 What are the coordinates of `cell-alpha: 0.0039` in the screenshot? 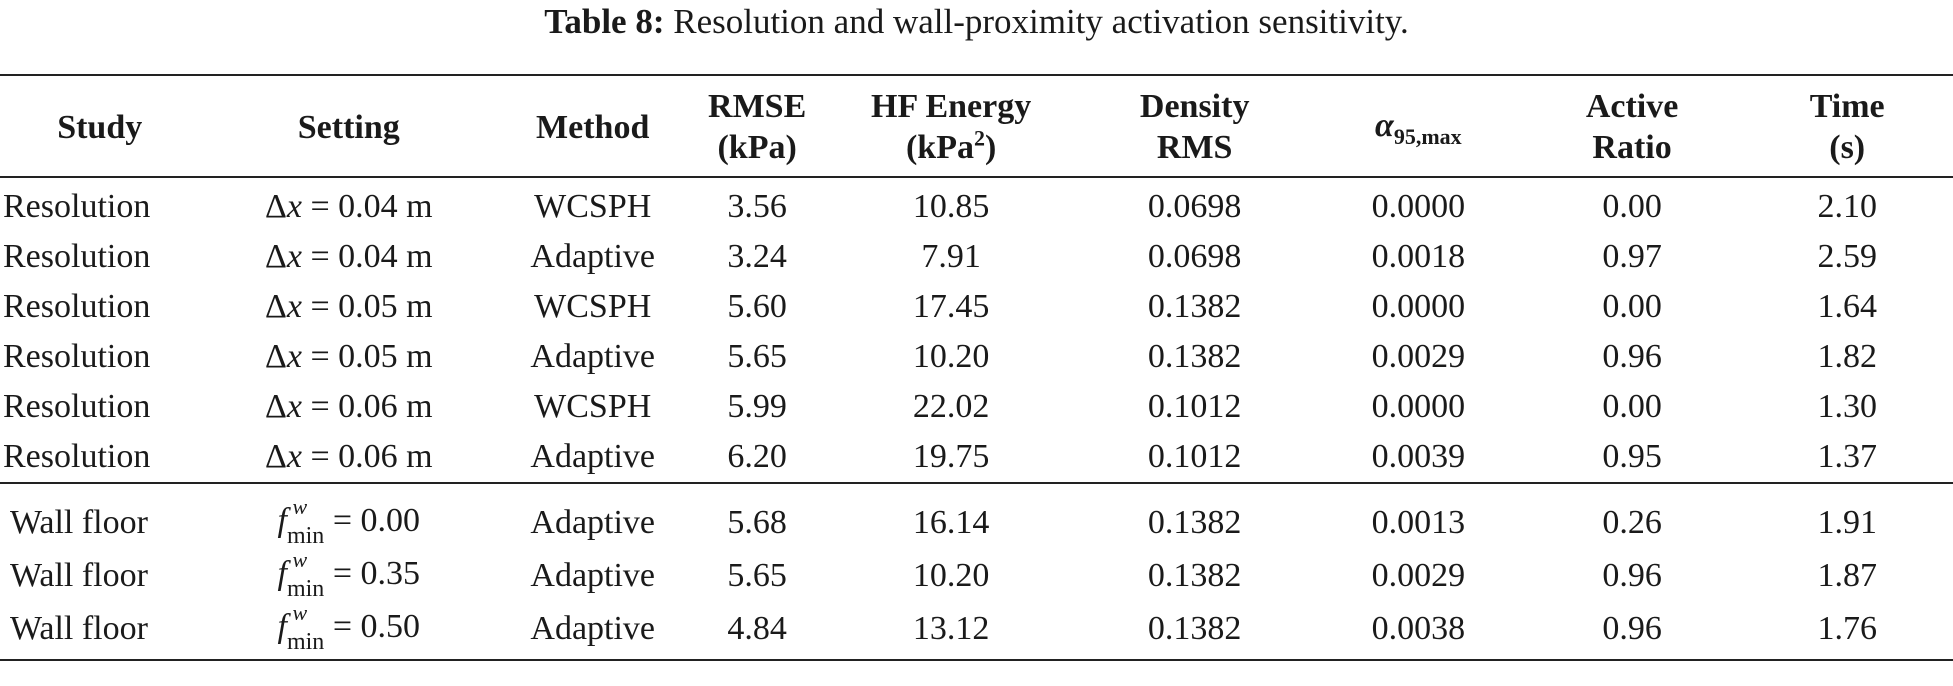 It's located at (1418, 456).